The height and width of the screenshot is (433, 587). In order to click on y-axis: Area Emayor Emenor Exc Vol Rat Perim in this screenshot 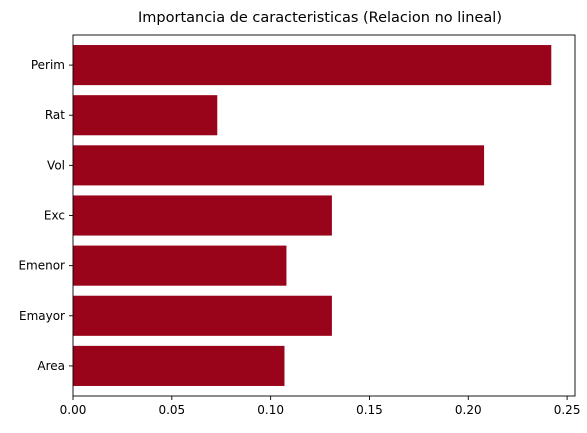, I will do `click(45, 215)`.